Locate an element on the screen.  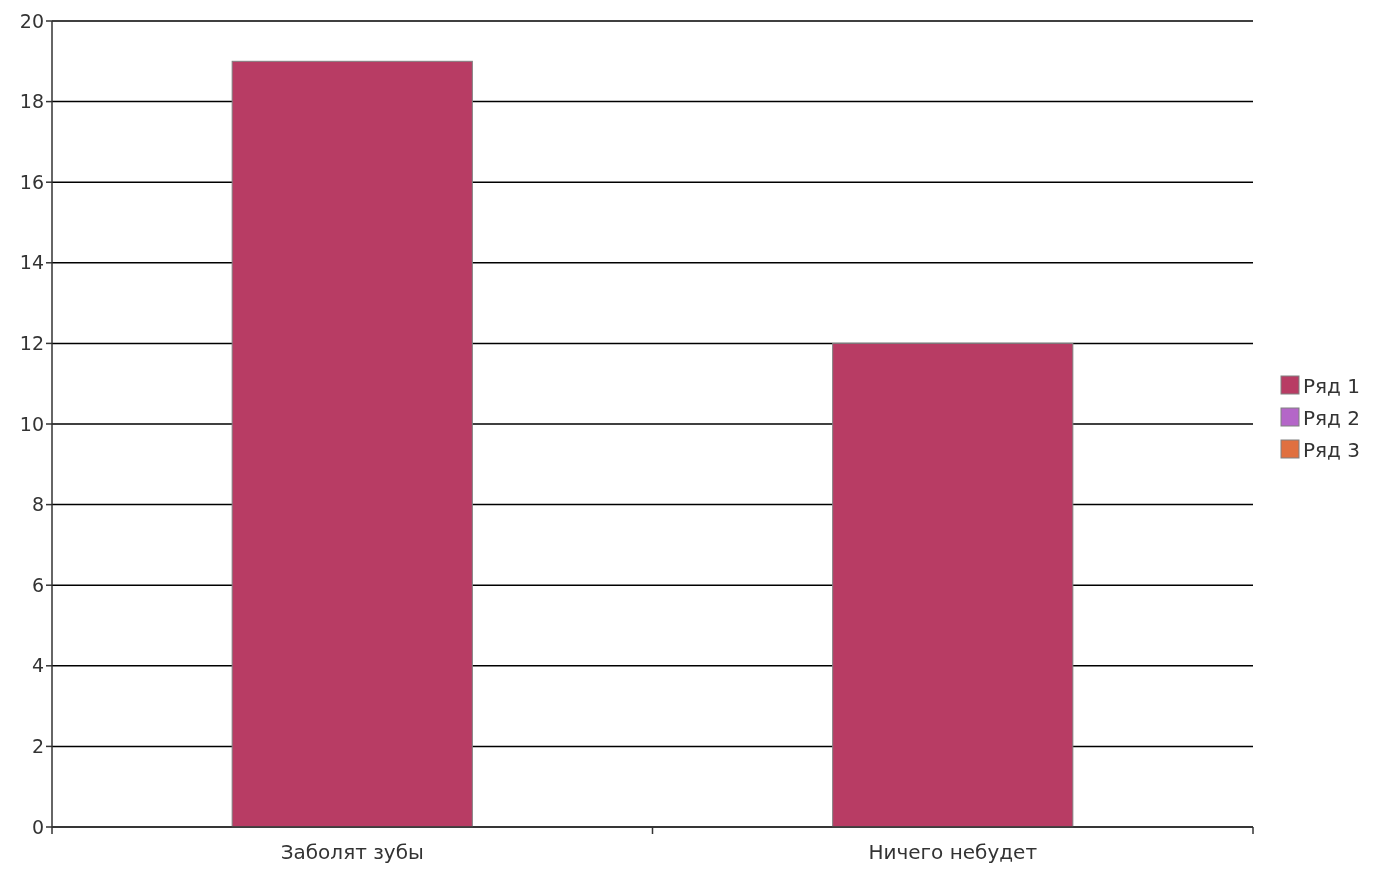
y-tick-label: 20 is located at coordinates (31, 20).